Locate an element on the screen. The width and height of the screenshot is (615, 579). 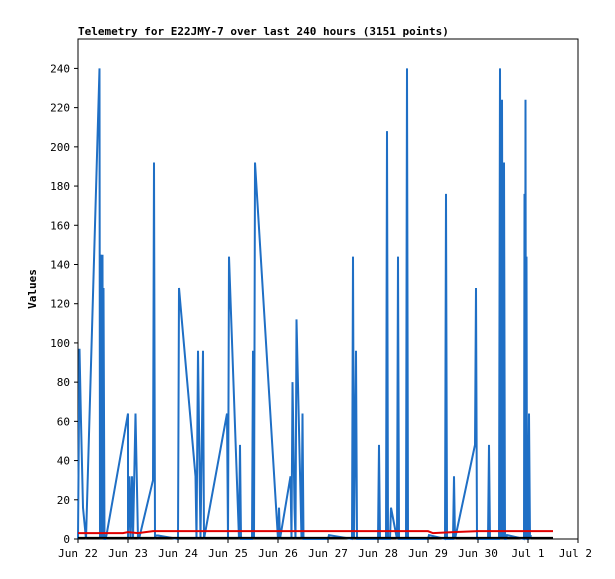
x-tick-label: Jul 1 is located at coordinates (527, 553).